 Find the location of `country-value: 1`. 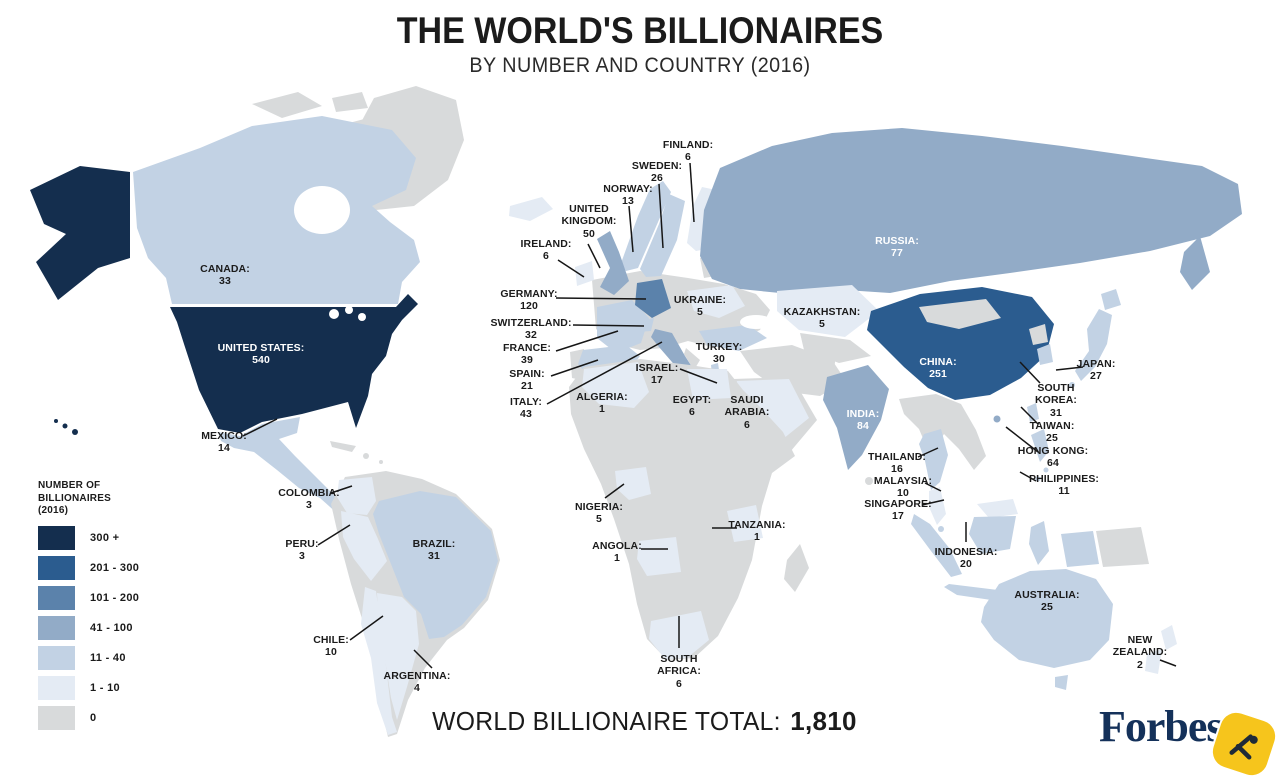

country-value: 1 is located at coordinates (617, 558).